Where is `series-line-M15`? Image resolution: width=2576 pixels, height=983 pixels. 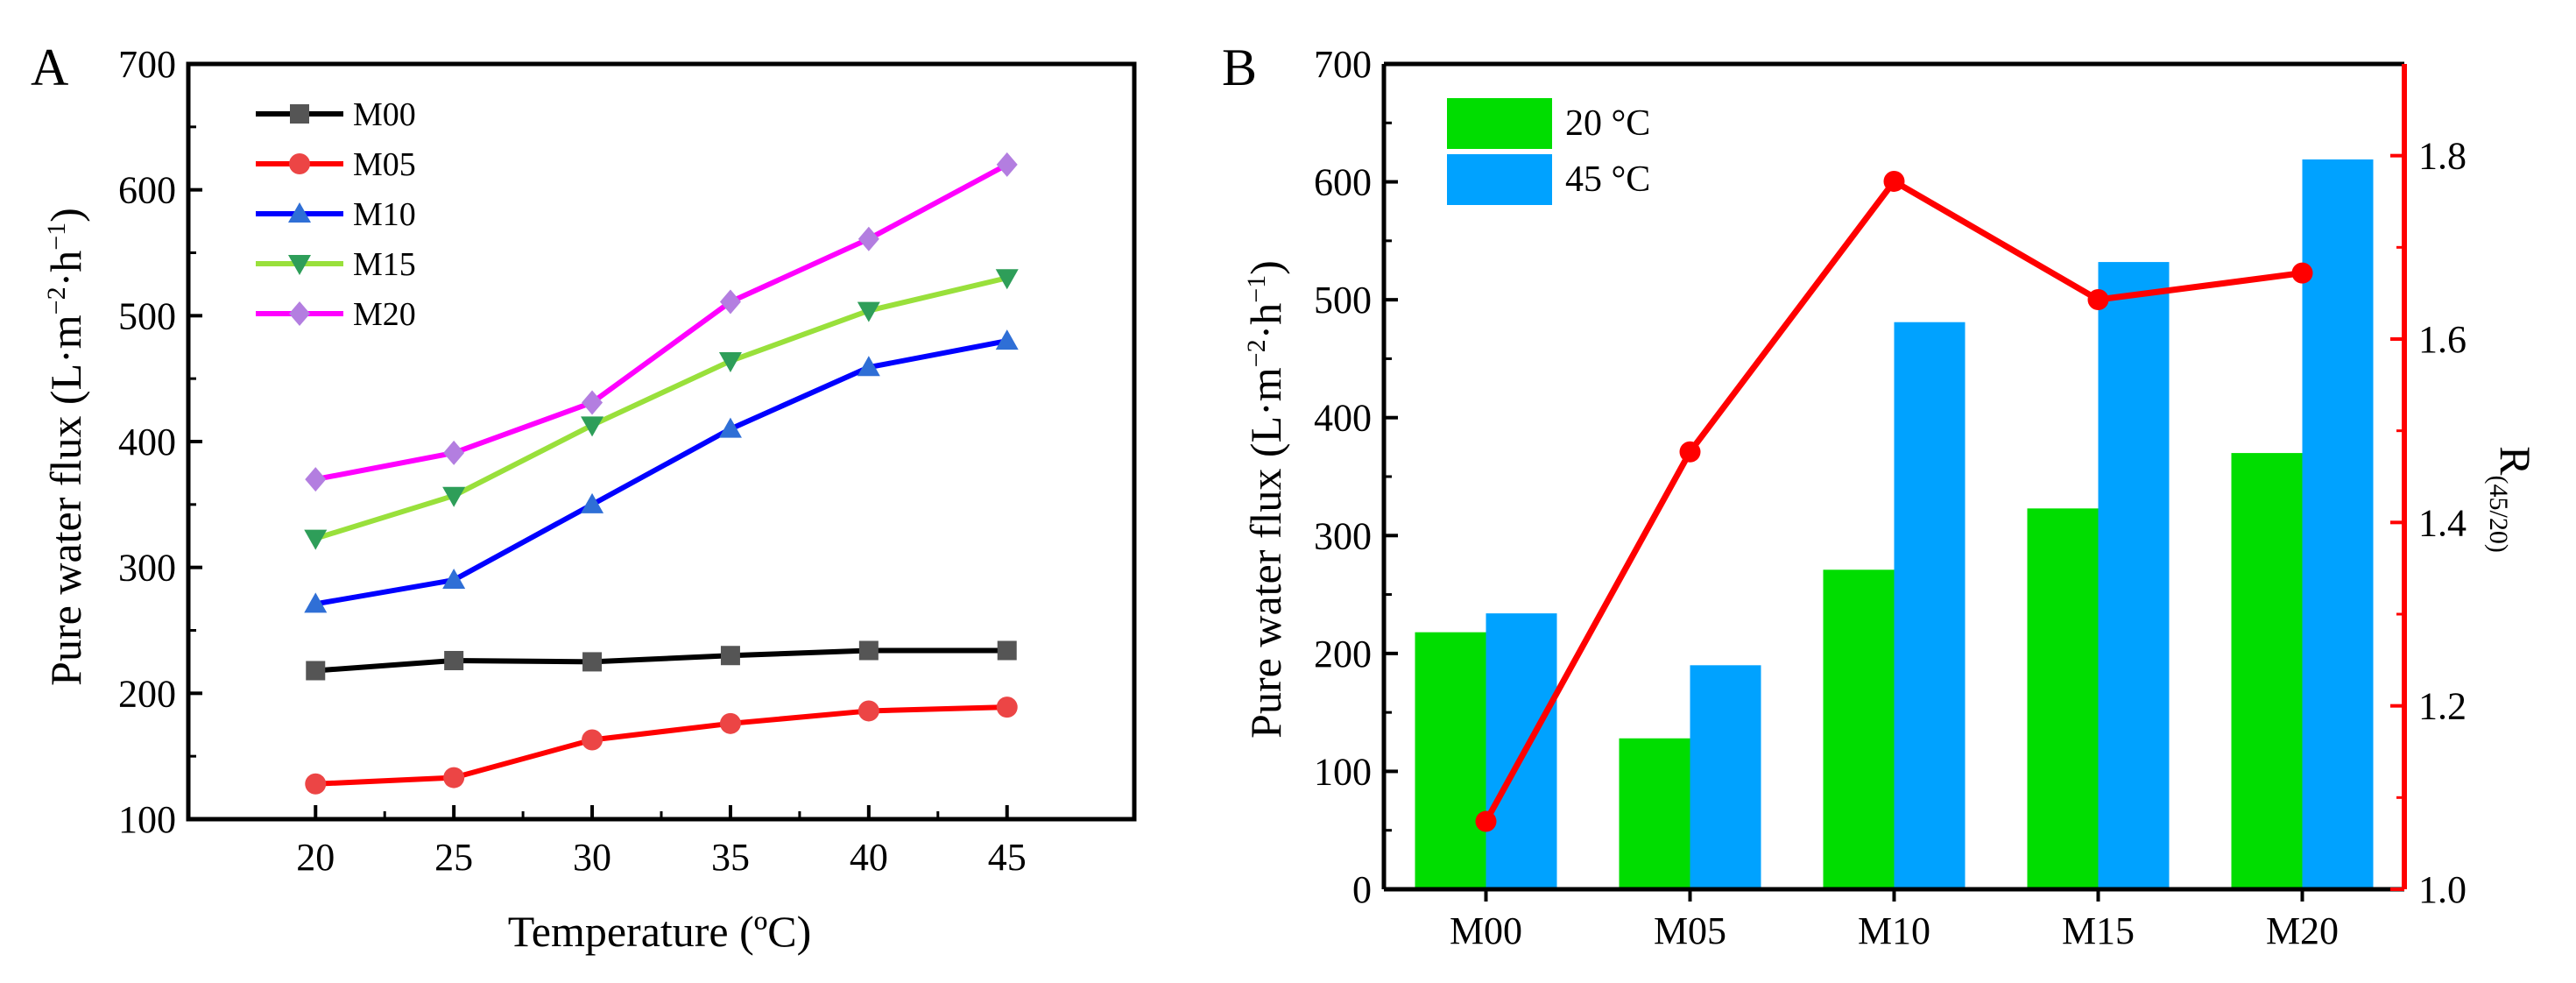
series-line-M15 is located at coordinates (661, 408).